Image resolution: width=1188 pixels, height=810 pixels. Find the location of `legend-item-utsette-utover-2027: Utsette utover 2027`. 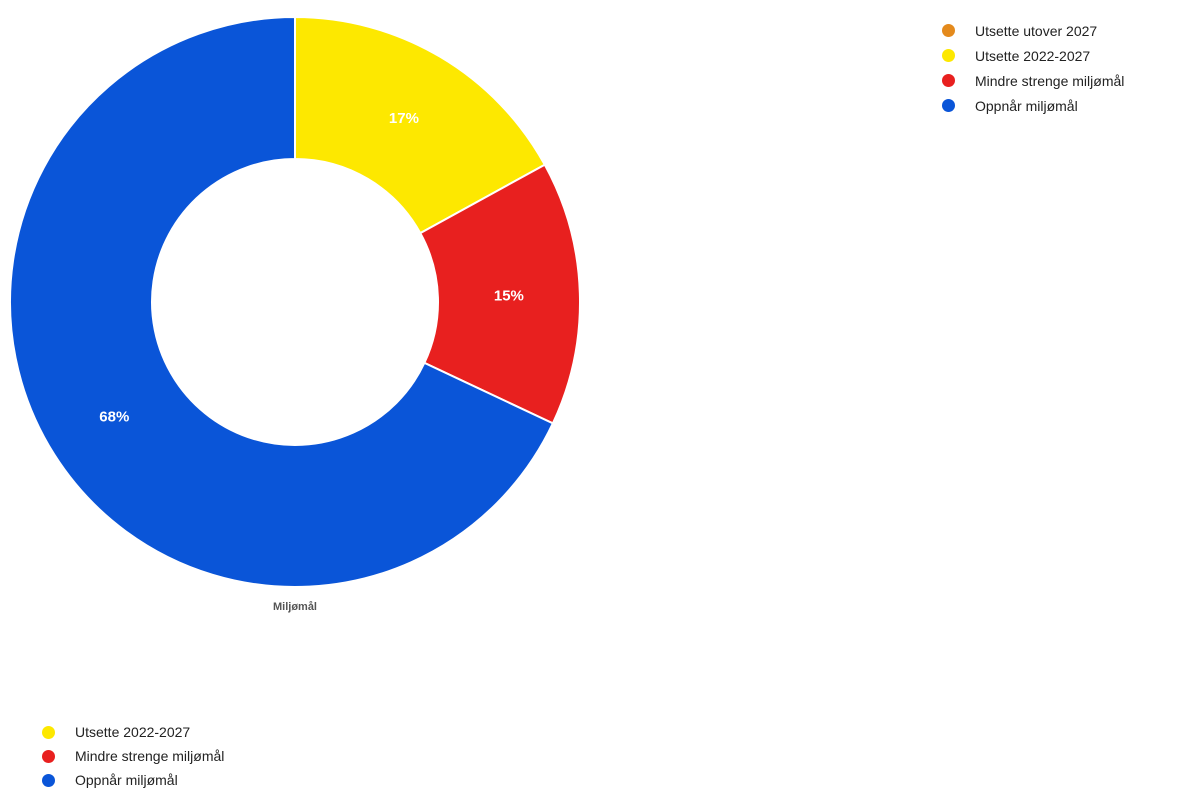

legend-item-utsette-utover-2027: Utsette utover 2027 is located at coordinates (1033, 30).